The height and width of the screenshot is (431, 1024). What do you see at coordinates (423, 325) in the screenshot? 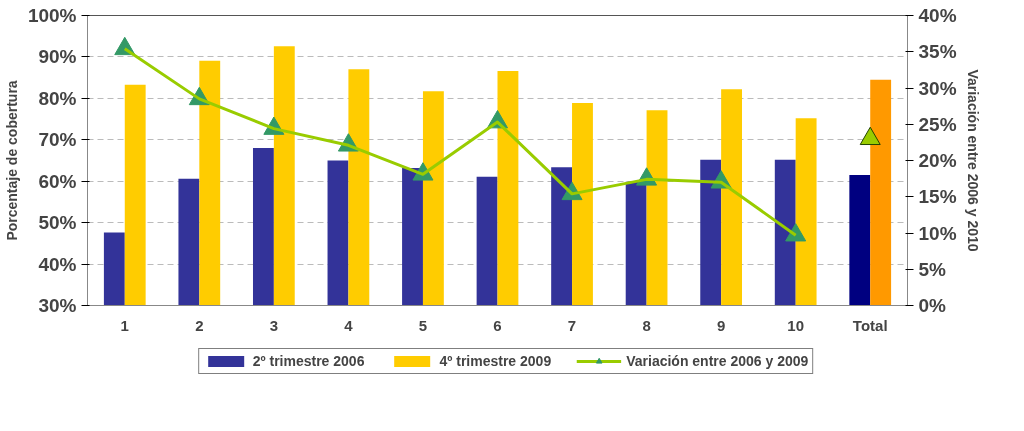
I see `x-tick-label: 5` at bounding box center [423, 325].